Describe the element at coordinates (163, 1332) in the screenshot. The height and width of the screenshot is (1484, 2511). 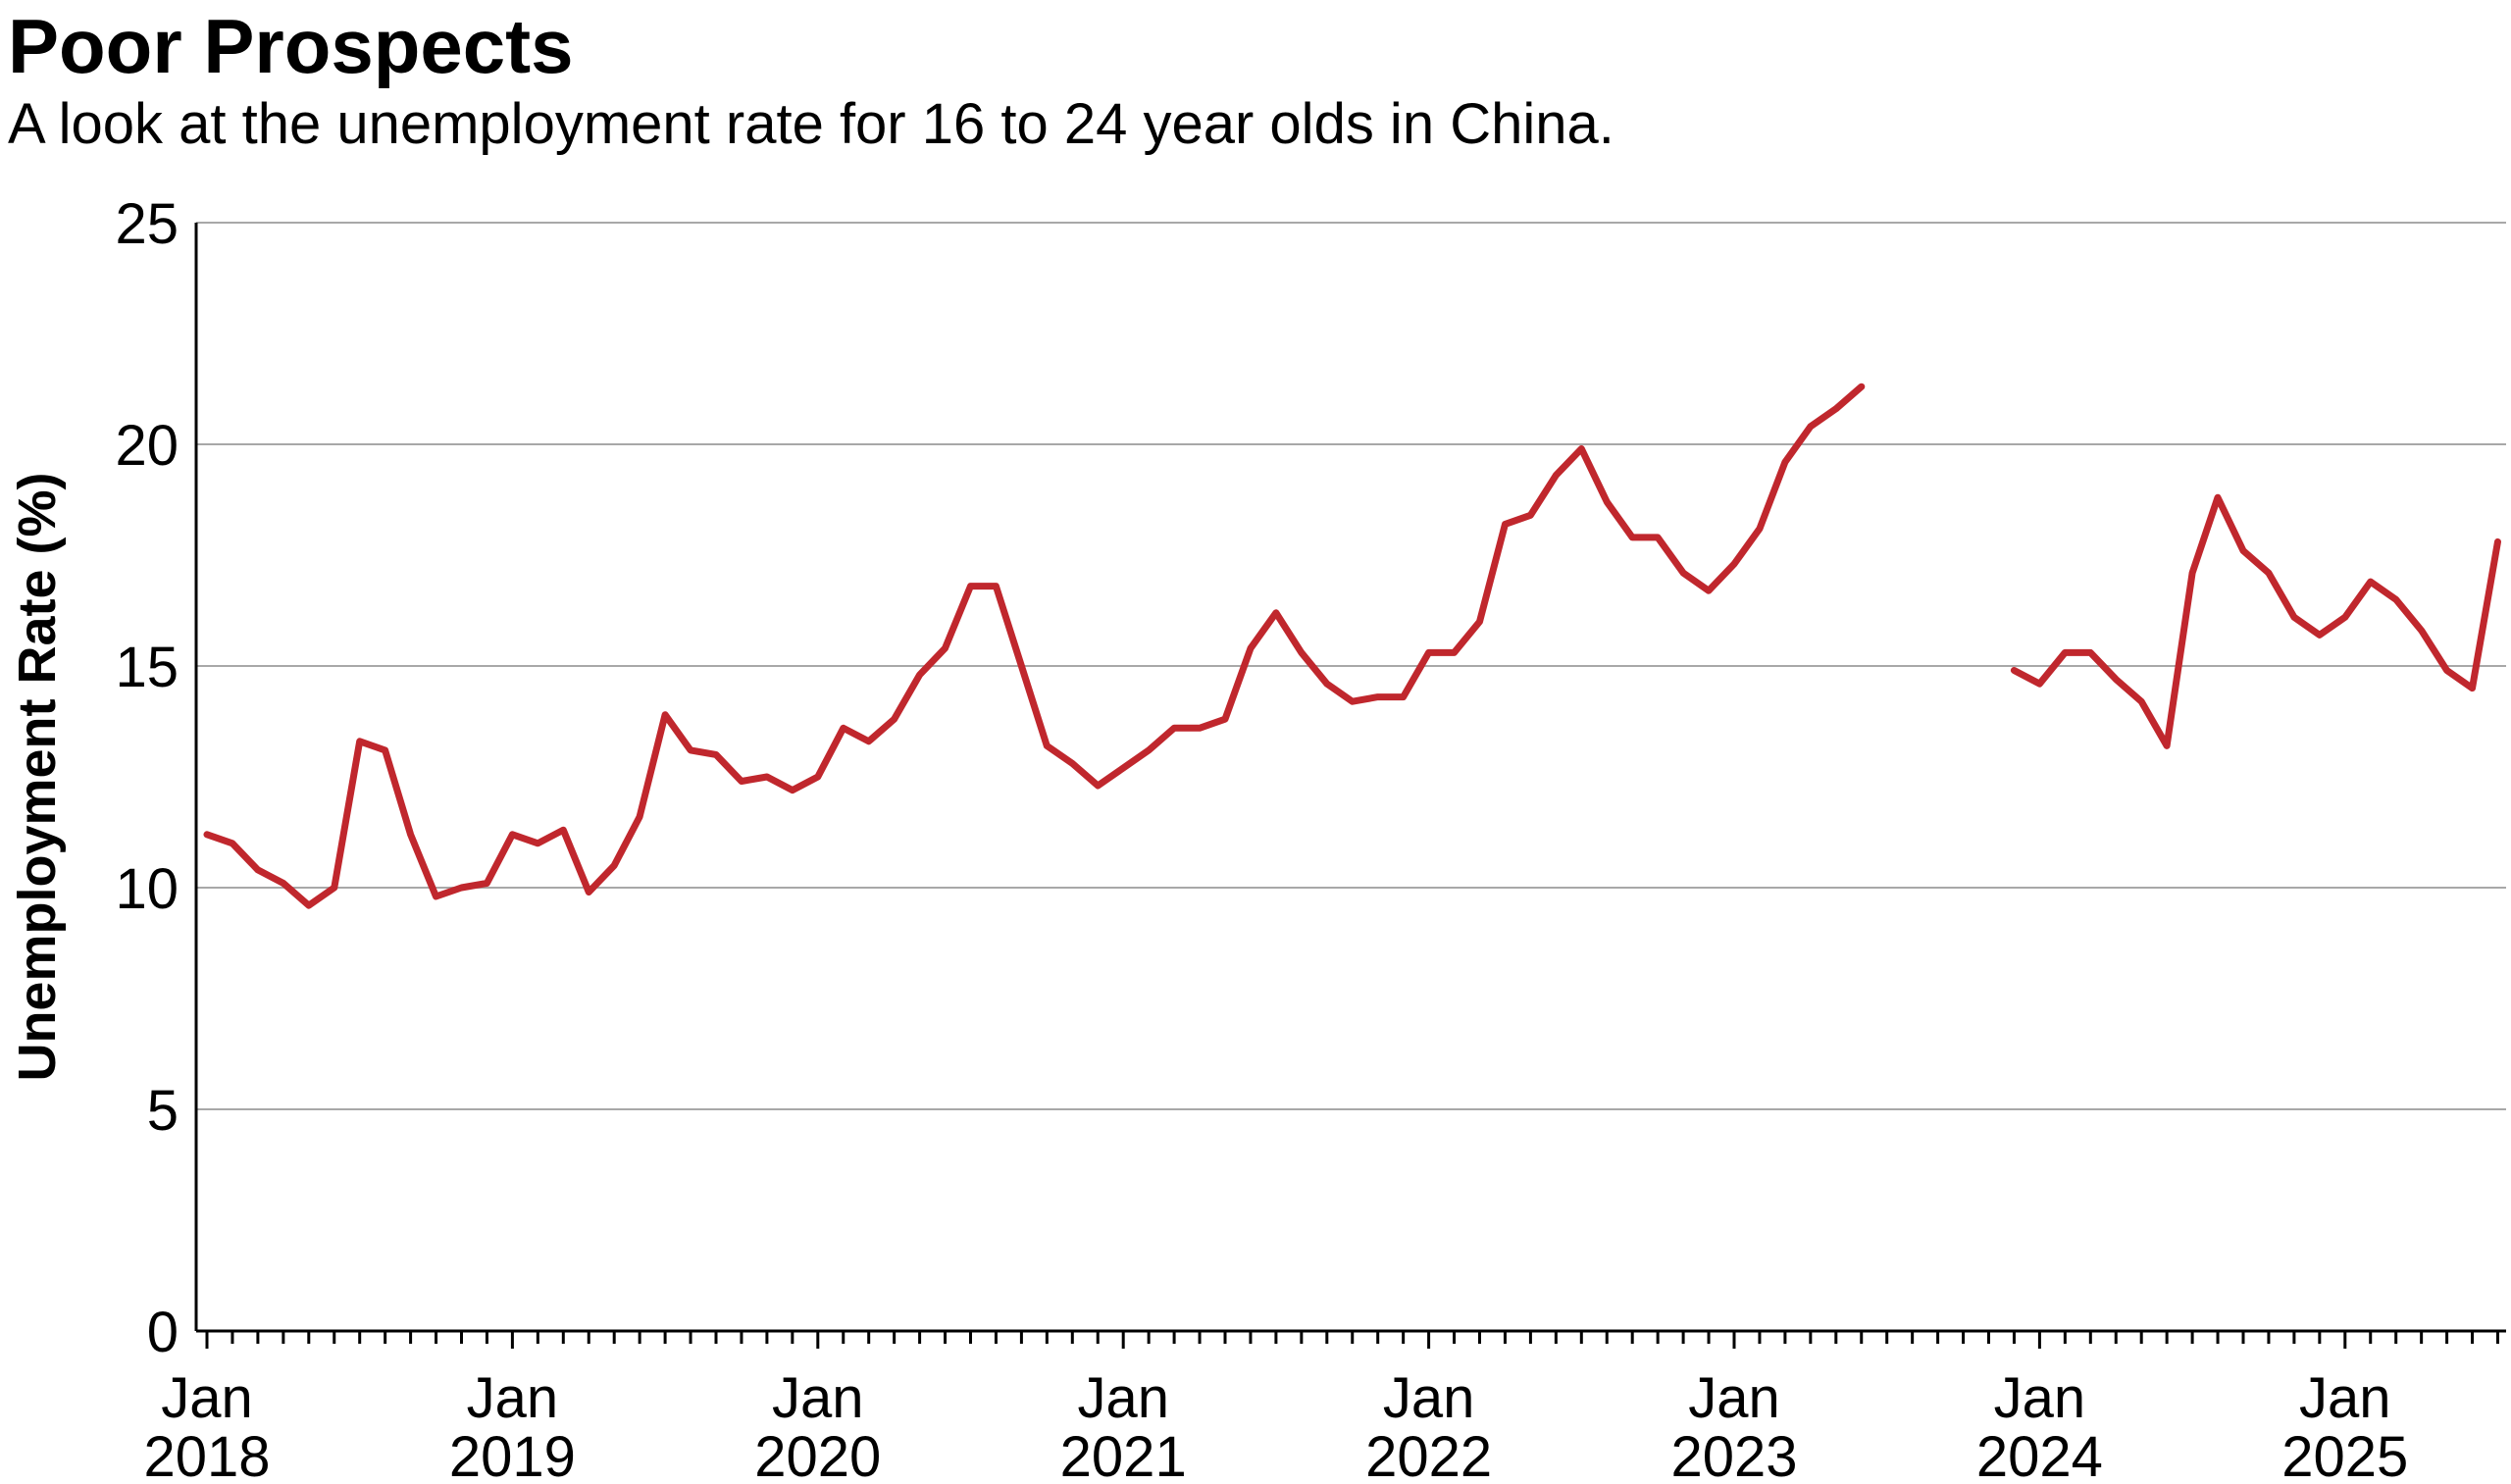
I see `y-tick-label-0: 0` at that location.